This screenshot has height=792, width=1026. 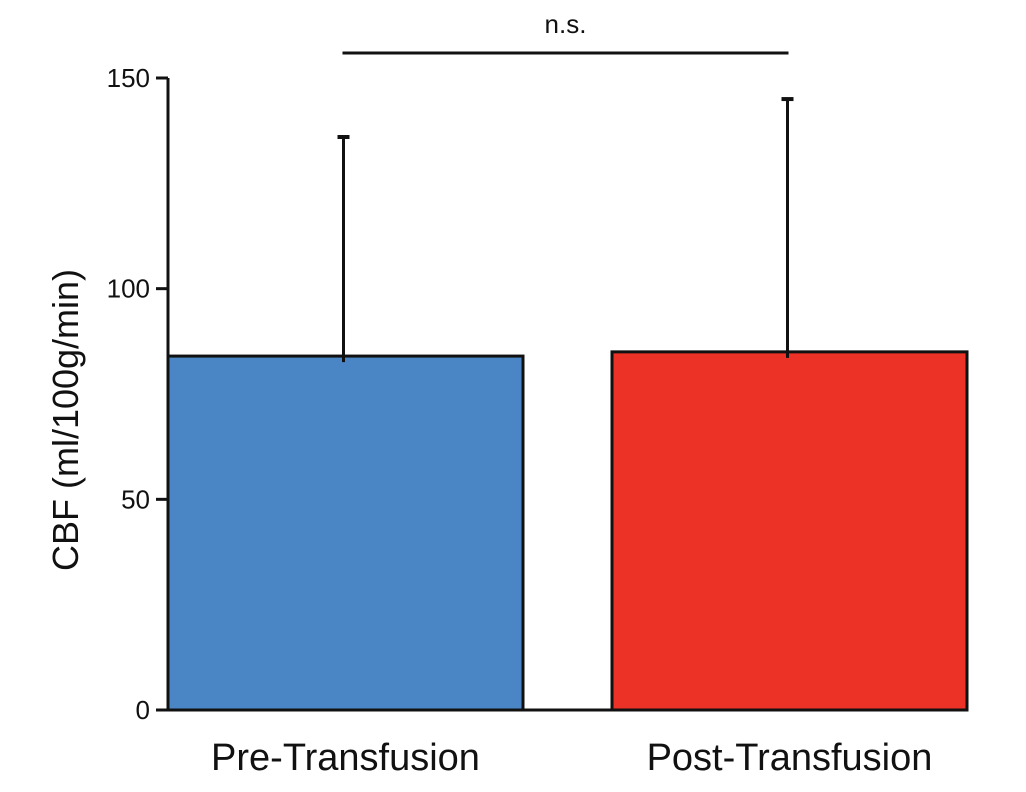 I want to click on y-axis-title: CBF (ml/100g/min), so click(x=65, y=420).